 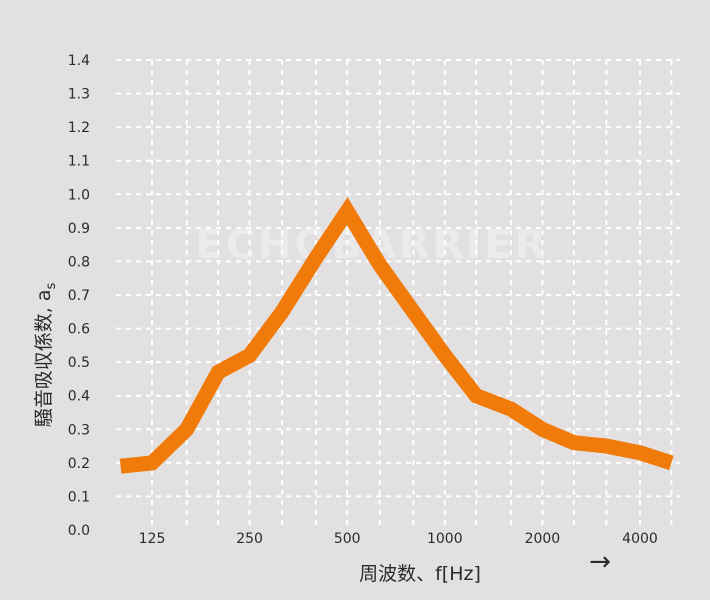 I want to click on x-tick-label: 4000, so click(x=640, y=539).